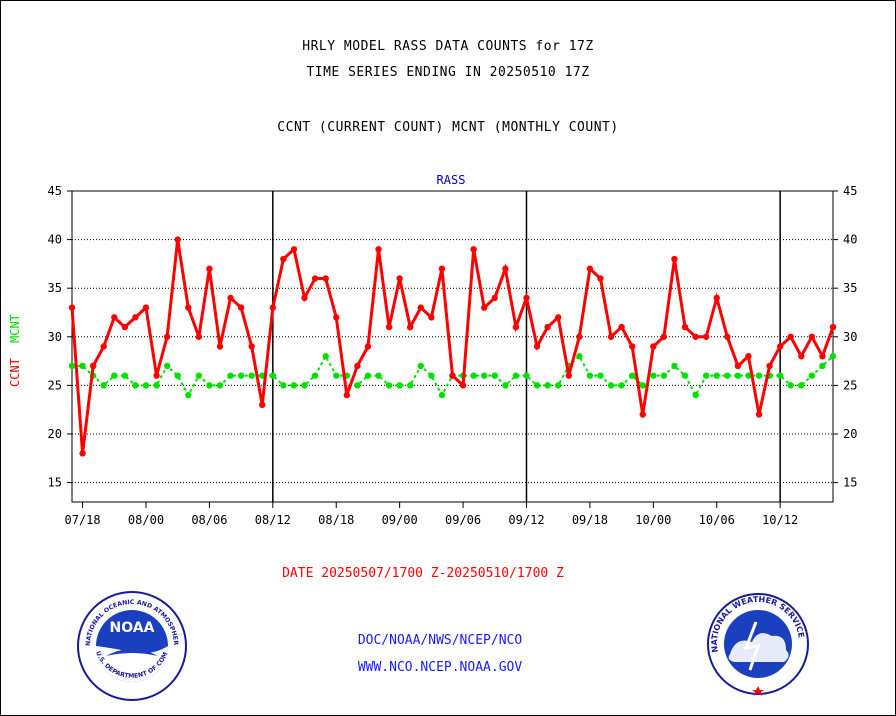  I want to click on y-tick-label: 40, so click(55, 240).